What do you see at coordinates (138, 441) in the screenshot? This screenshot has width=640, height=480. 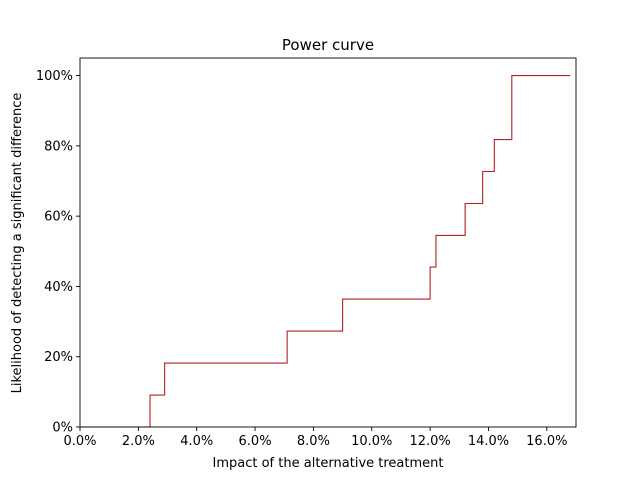 I see `x-tick-label: 2.0%` at bounding box center [138, 441].